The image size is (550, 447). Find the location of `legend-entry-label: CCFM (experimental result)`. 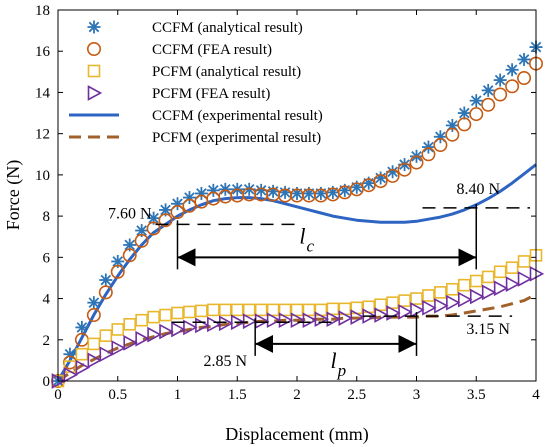

legend-entry-label: CCFM (experimental result) is located at coordinates (237, 116).